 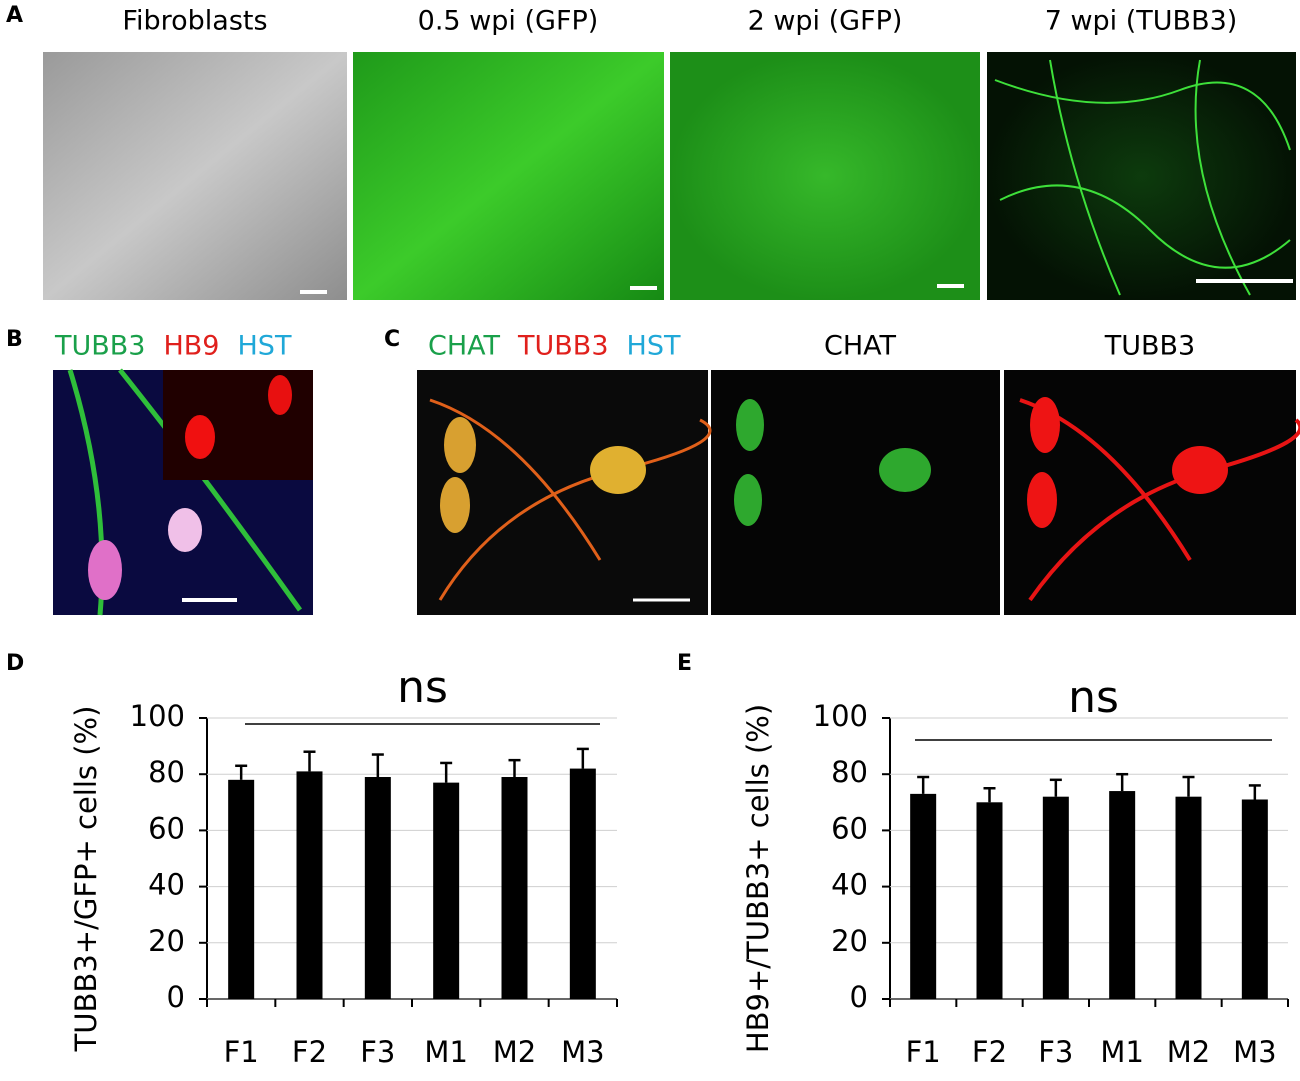 I want to click on stain-label: CHAT, so click(x=464, y=346).